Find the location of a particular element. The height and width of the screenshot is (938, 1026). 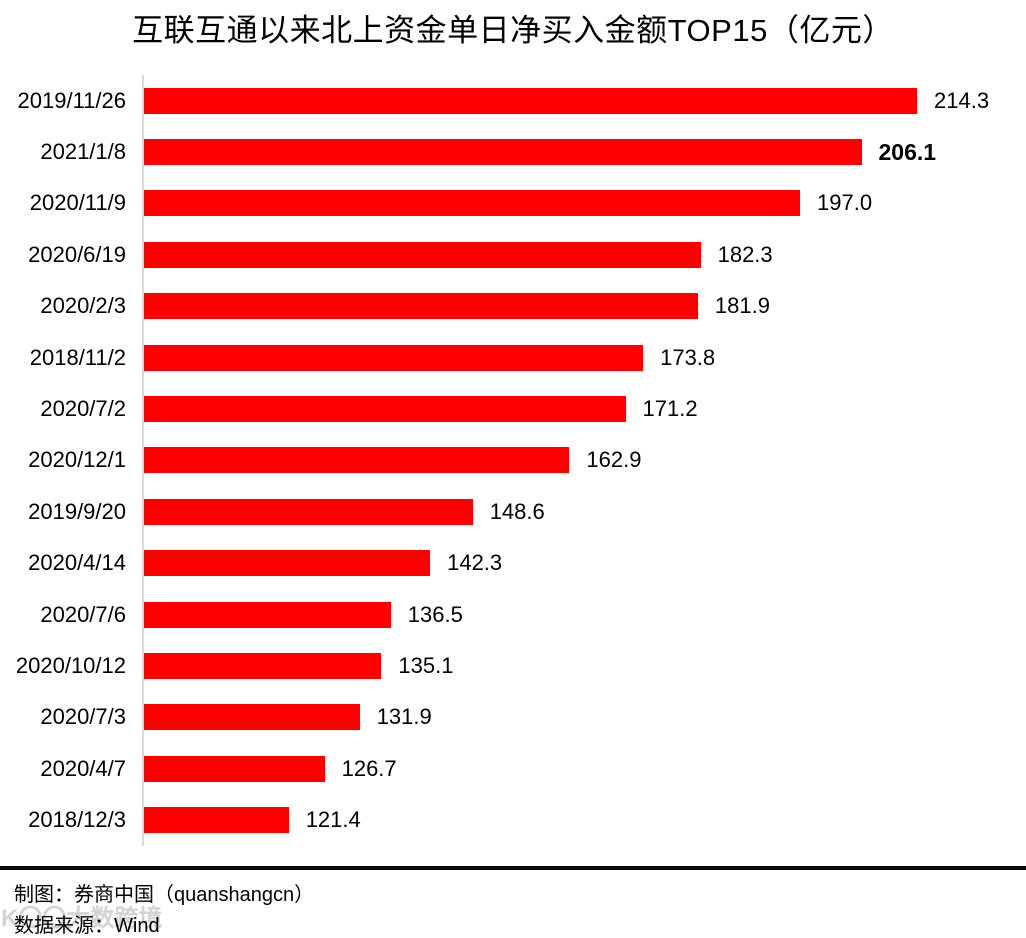

category-label: 2020/2/3 is located at coordinates (83, 306).